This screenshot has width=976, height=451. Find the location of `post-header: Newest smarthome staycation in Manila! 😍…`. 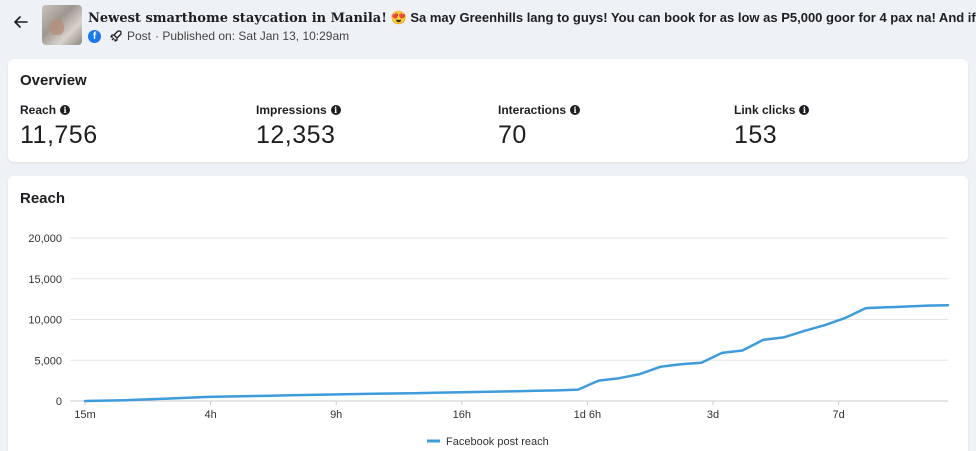

post-header: Newest smarthome staycation in Manila! 😍… is located at coordinates (488, 29).